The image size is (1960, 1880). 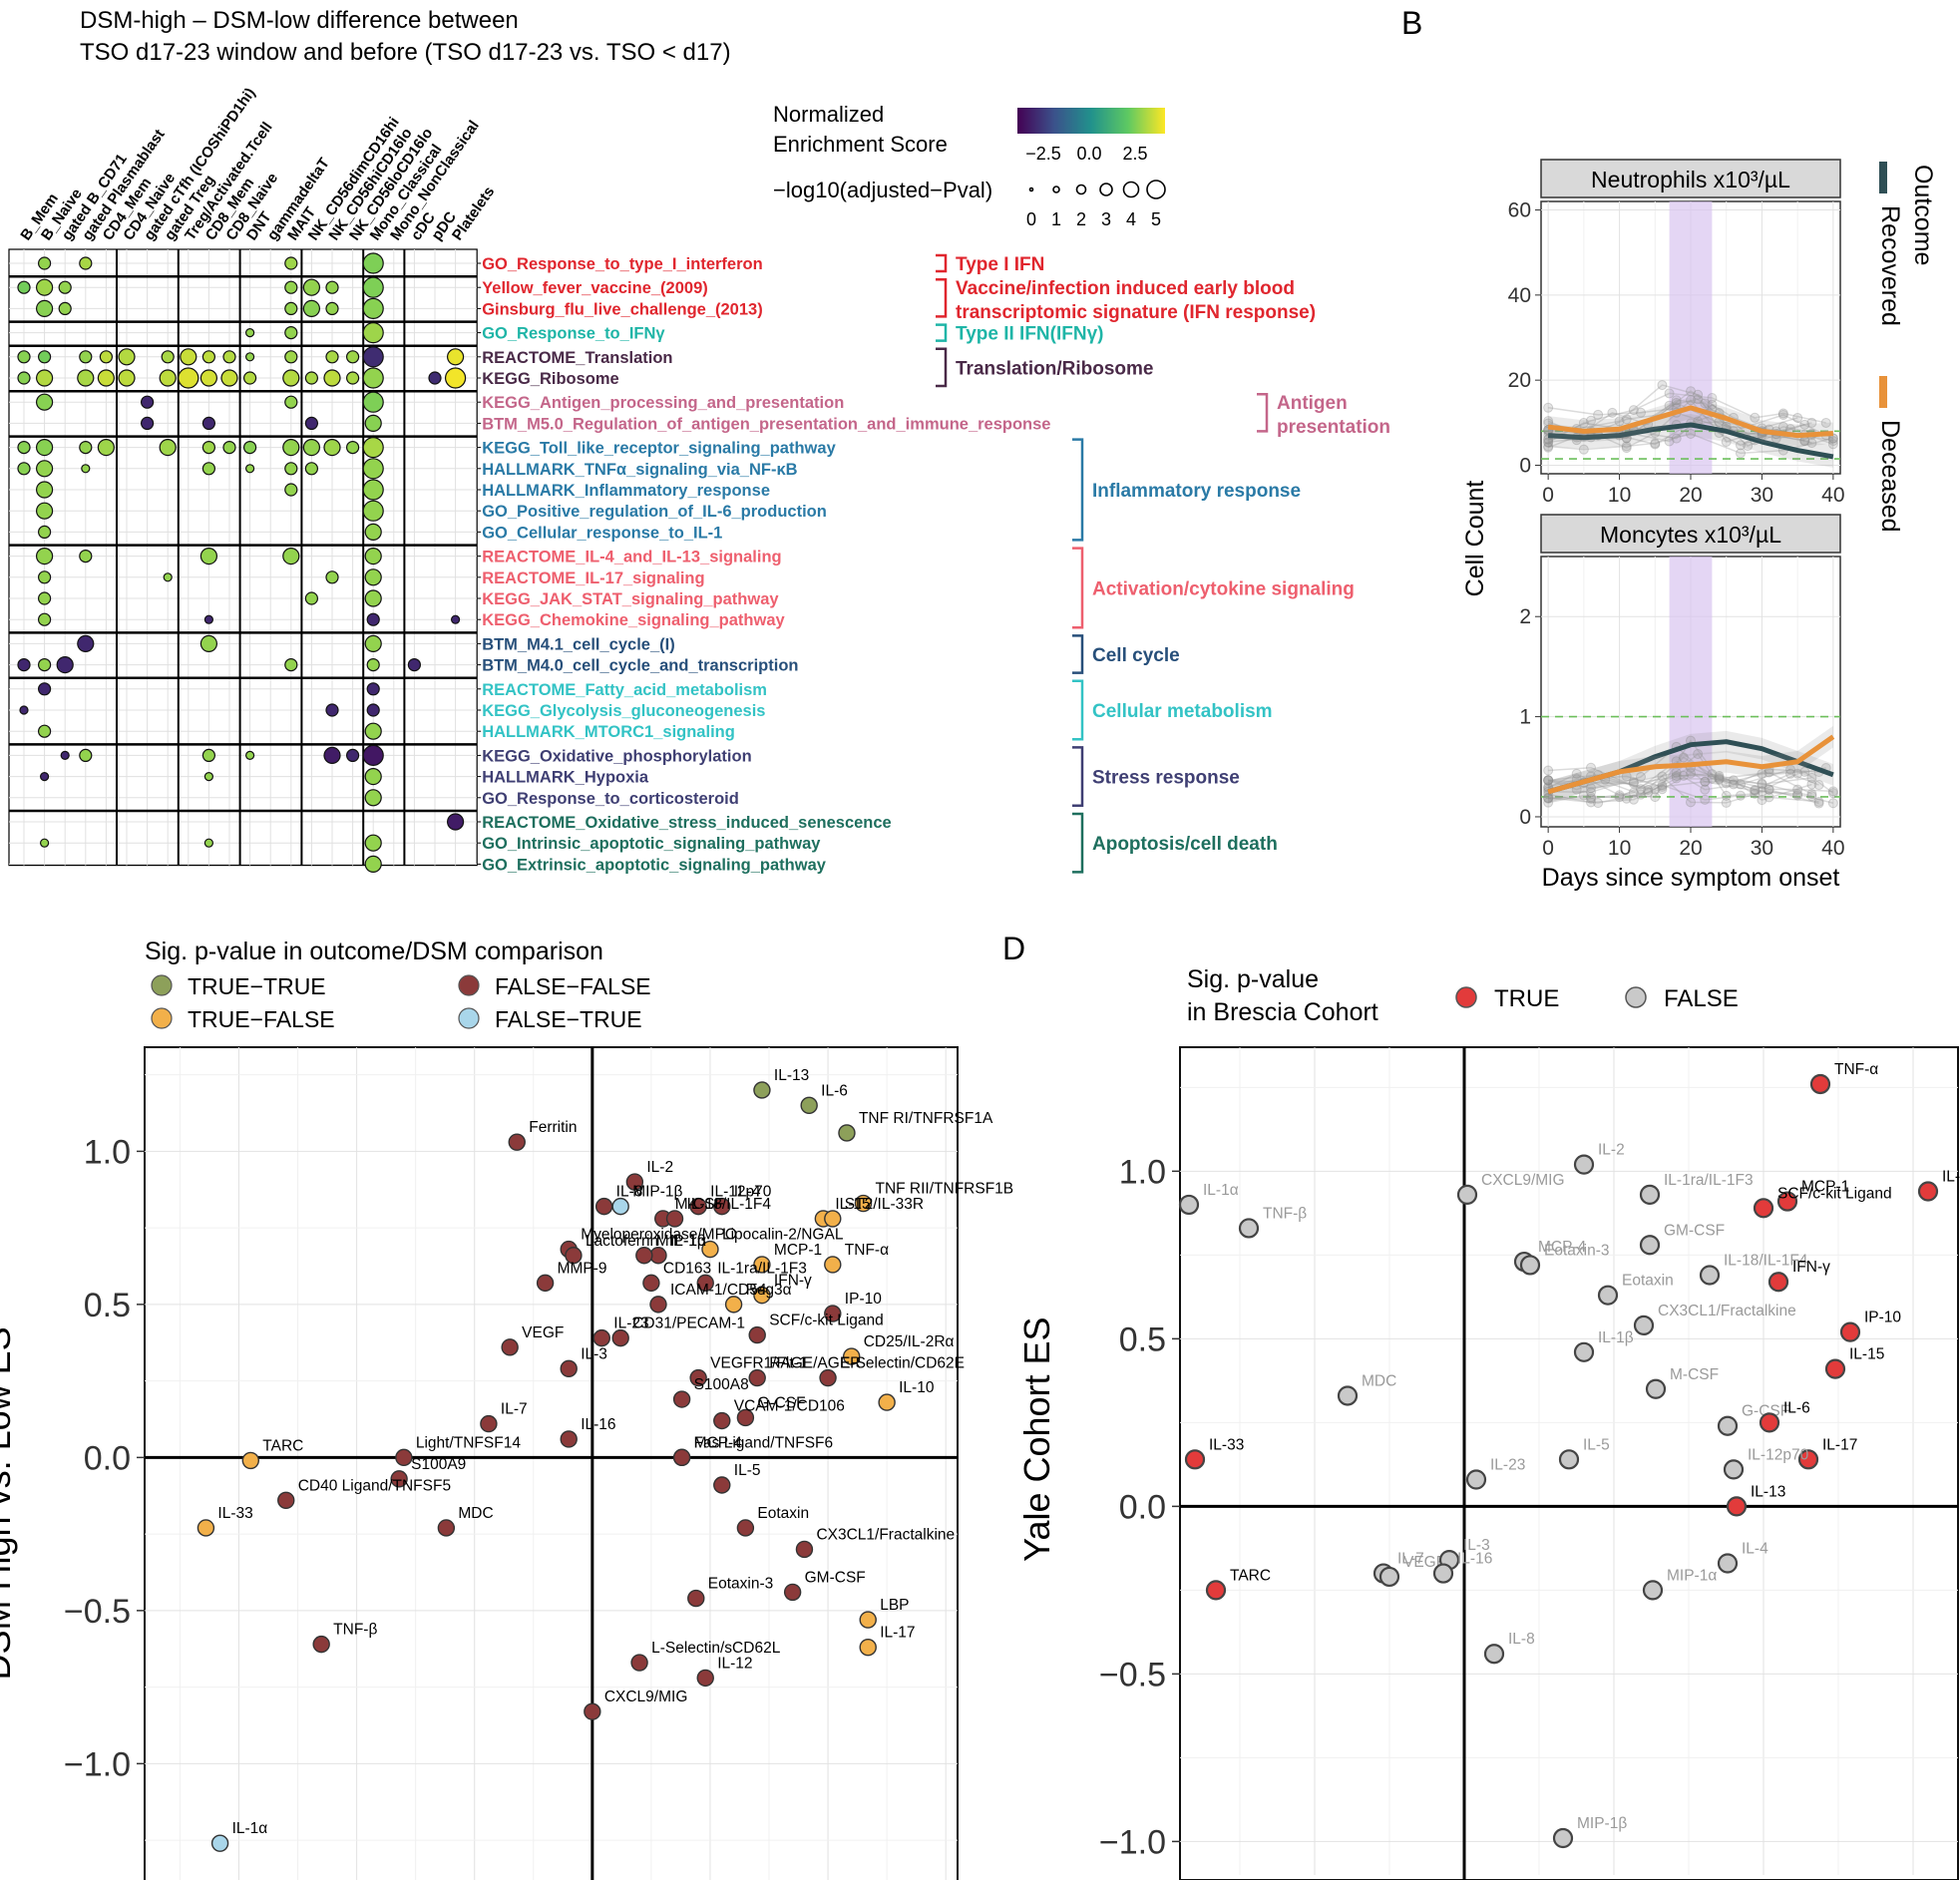 What do you see at coordinates (1762, 848) in the screenshot?
I see `x-tick-label: 30` at bounding box center [1762, 848].